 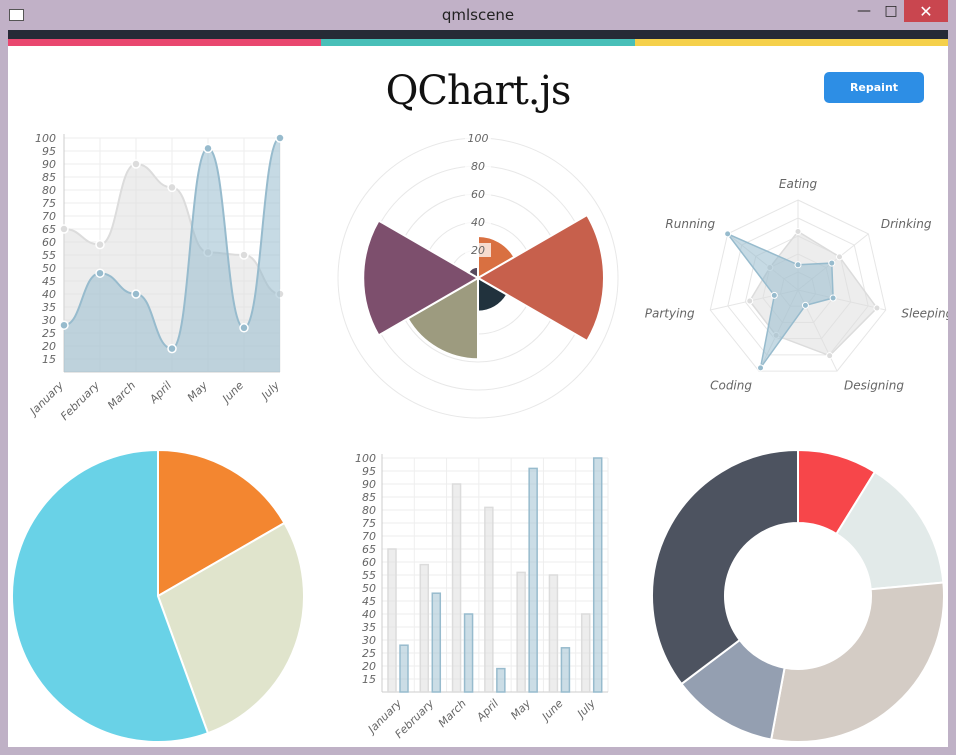 I want to click on window-title: qmlscene, so click(x=478, y=15).